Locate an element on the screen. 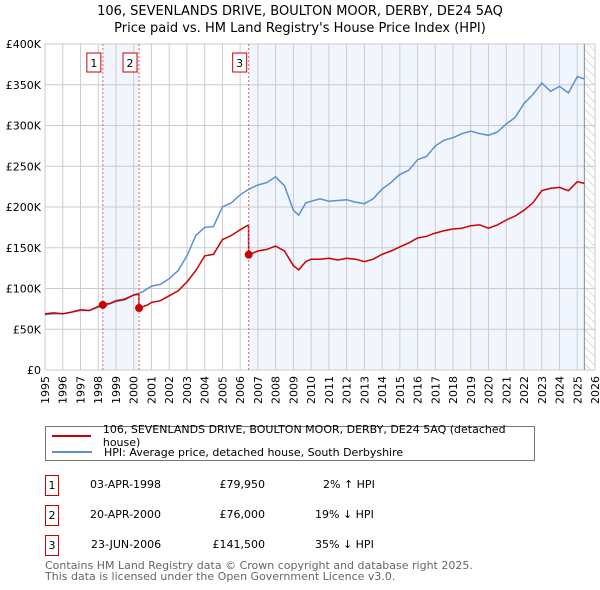 This screenshot has width=600, height=590. x-tick-label: 2008 is located at coordinates (276, 390).